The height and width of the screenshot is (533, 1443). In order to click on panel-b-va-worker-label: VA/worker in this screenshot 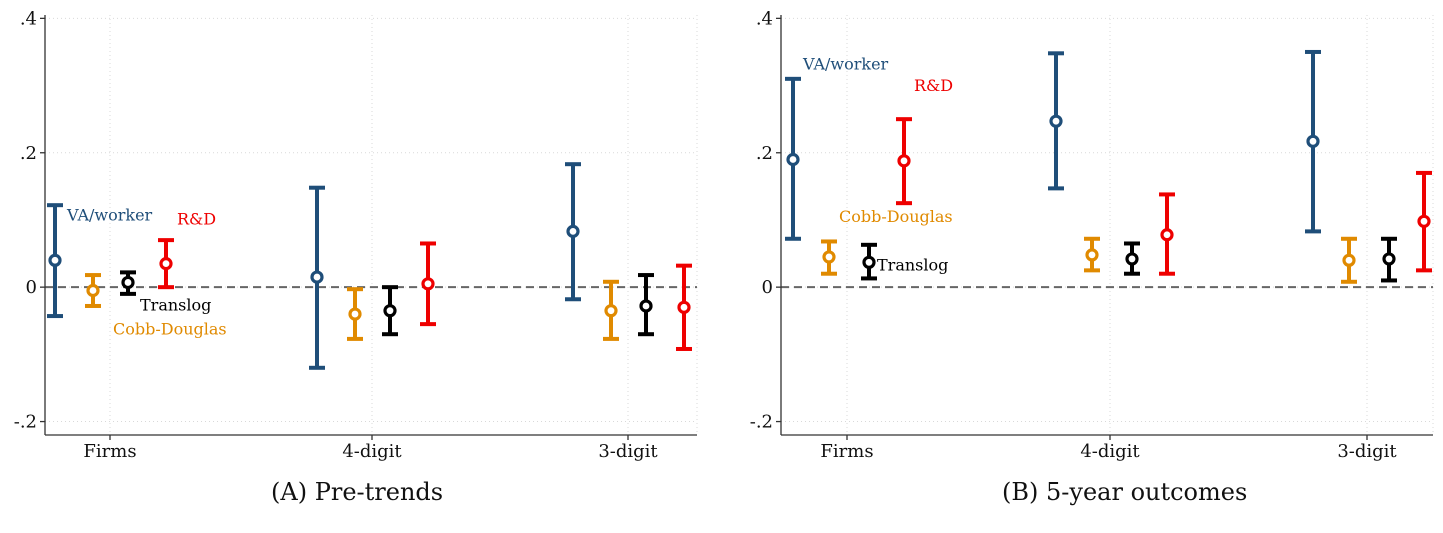, I will do `click(845, 63)`.